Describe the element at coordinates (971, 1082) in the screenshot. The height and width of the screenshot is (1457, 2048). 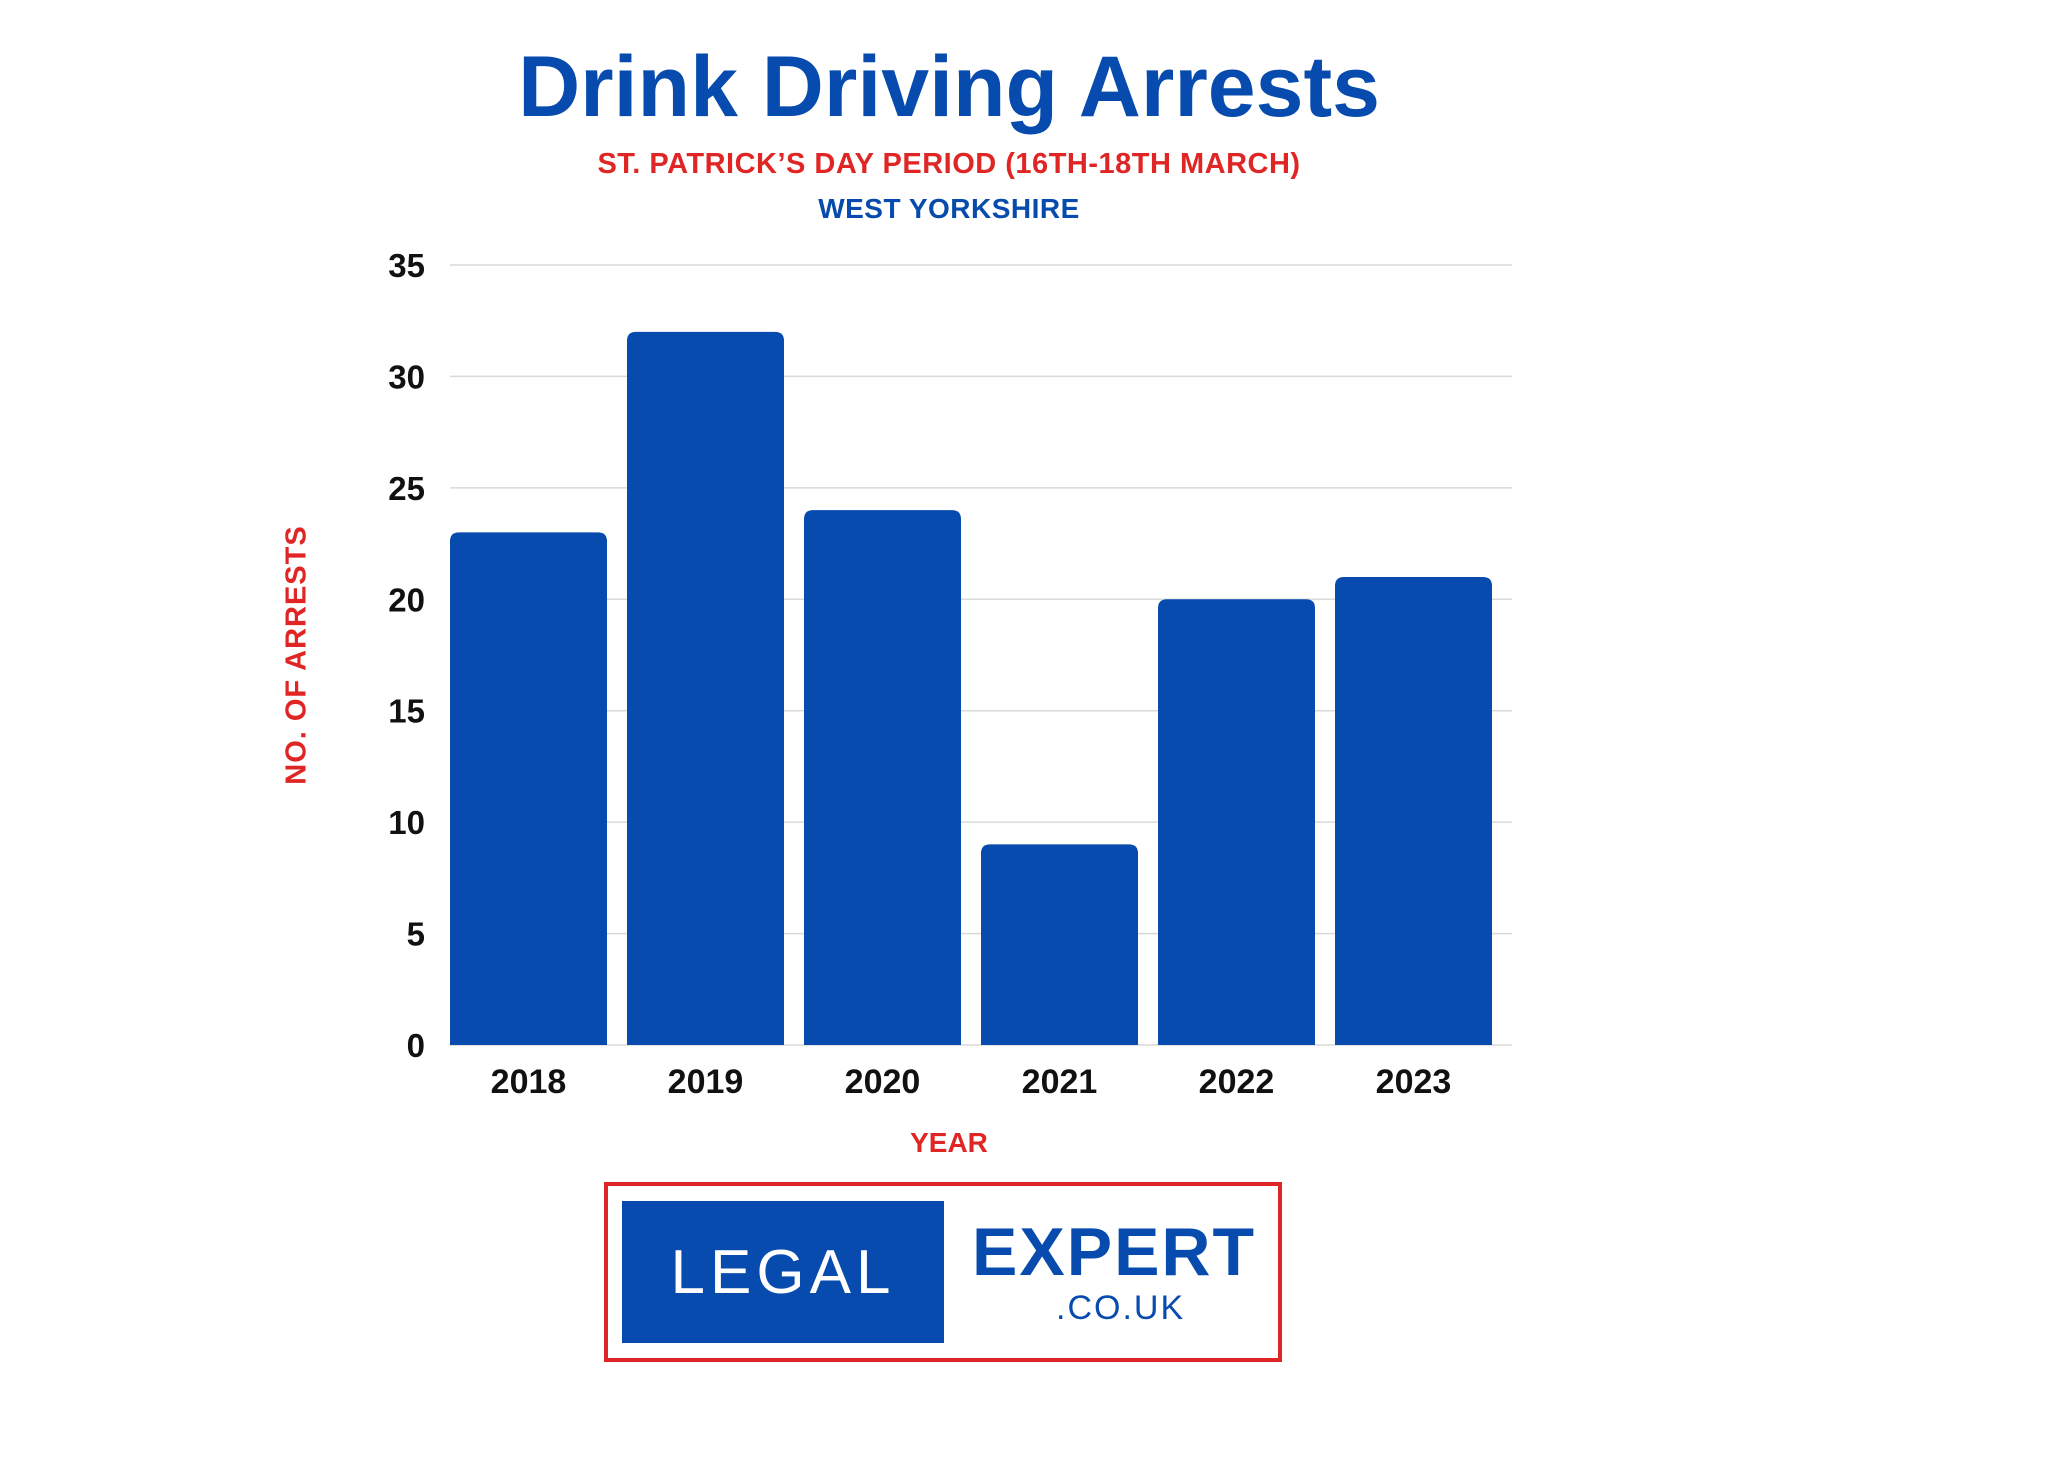
I see `x-axis-ticks: 2018 2019 2020 2021 2022 2023` at that location.